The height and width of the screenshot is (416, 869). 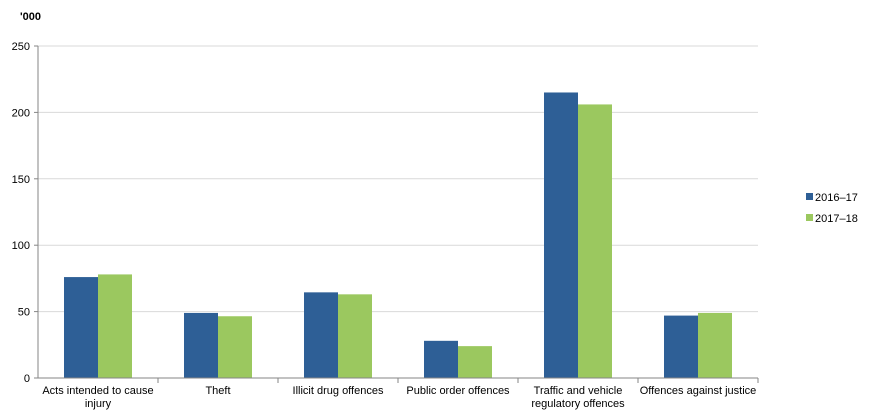 I want to click on x-tick-label: Illicit drug offences, so click(x=338, y=391).